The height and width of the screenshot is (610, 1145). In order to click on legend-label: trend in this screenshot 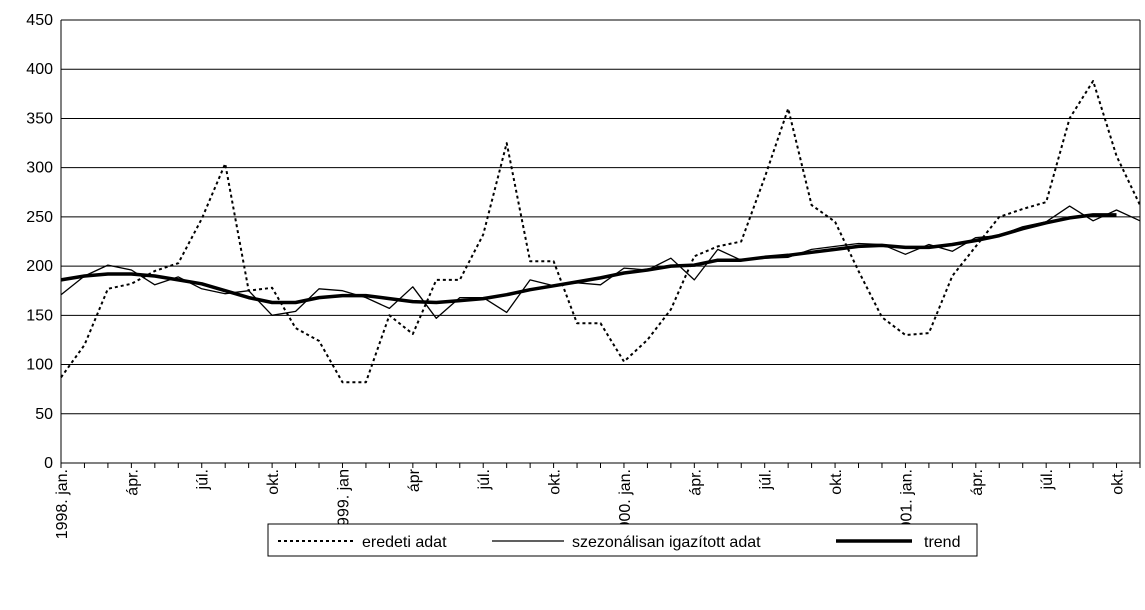, I will do `click(942, 542)`.